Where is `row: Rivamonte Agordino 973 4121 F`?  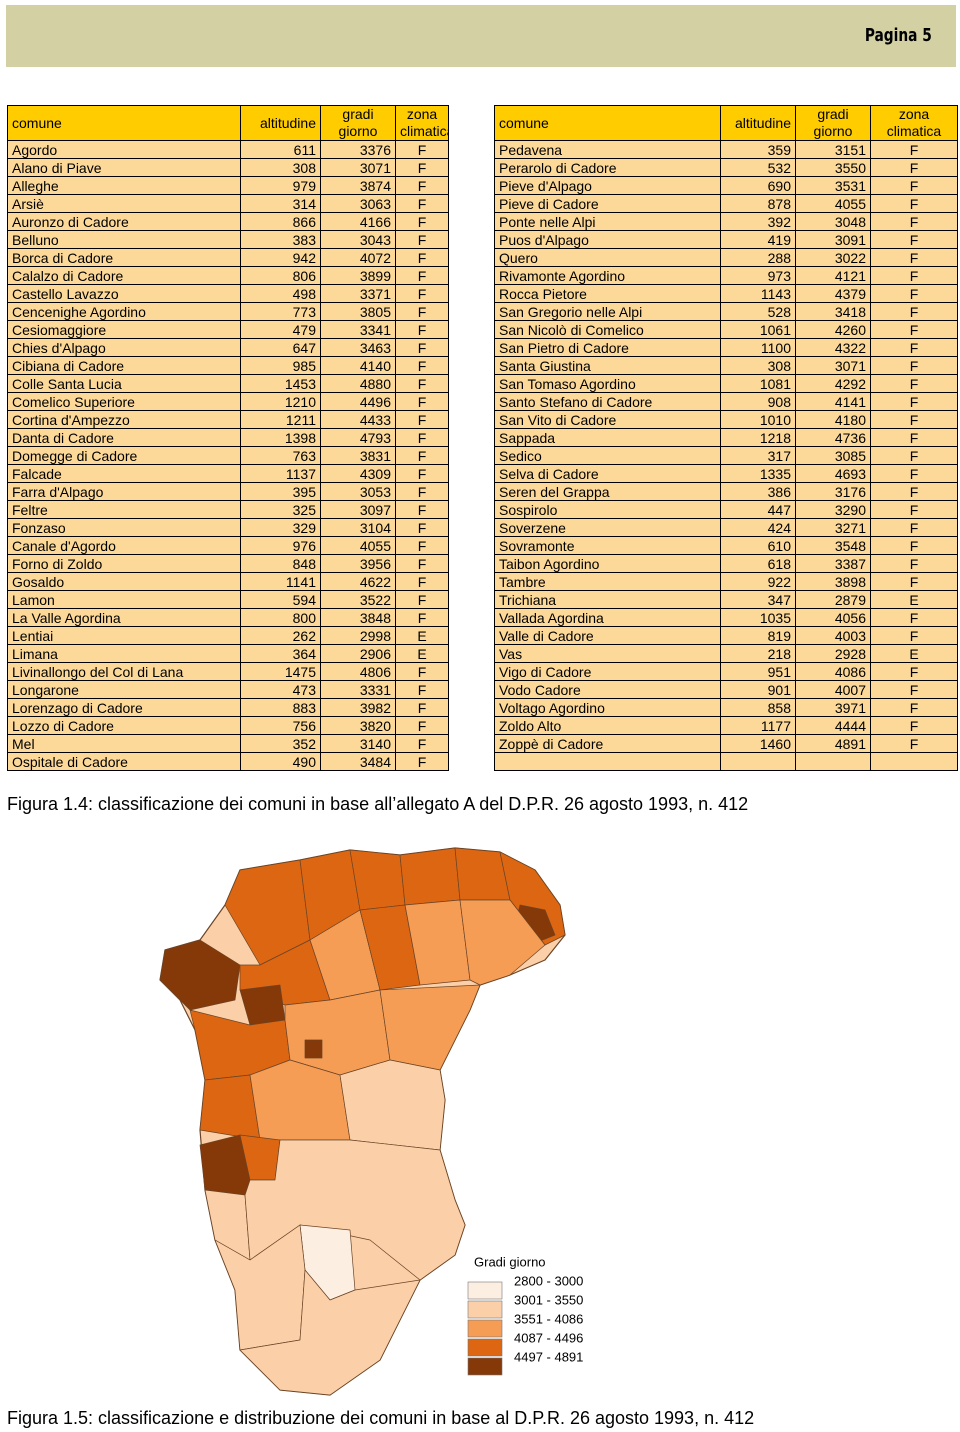
row: Rivamonte Agordino 973 4121 F is located at coordinates (726, 275).